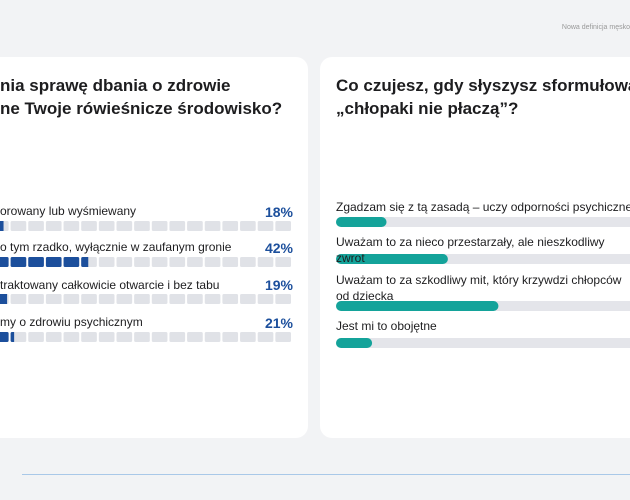 The width and height of the screenshot is (630, 500). I want to click on value-label: 19%, so click(278, 285).